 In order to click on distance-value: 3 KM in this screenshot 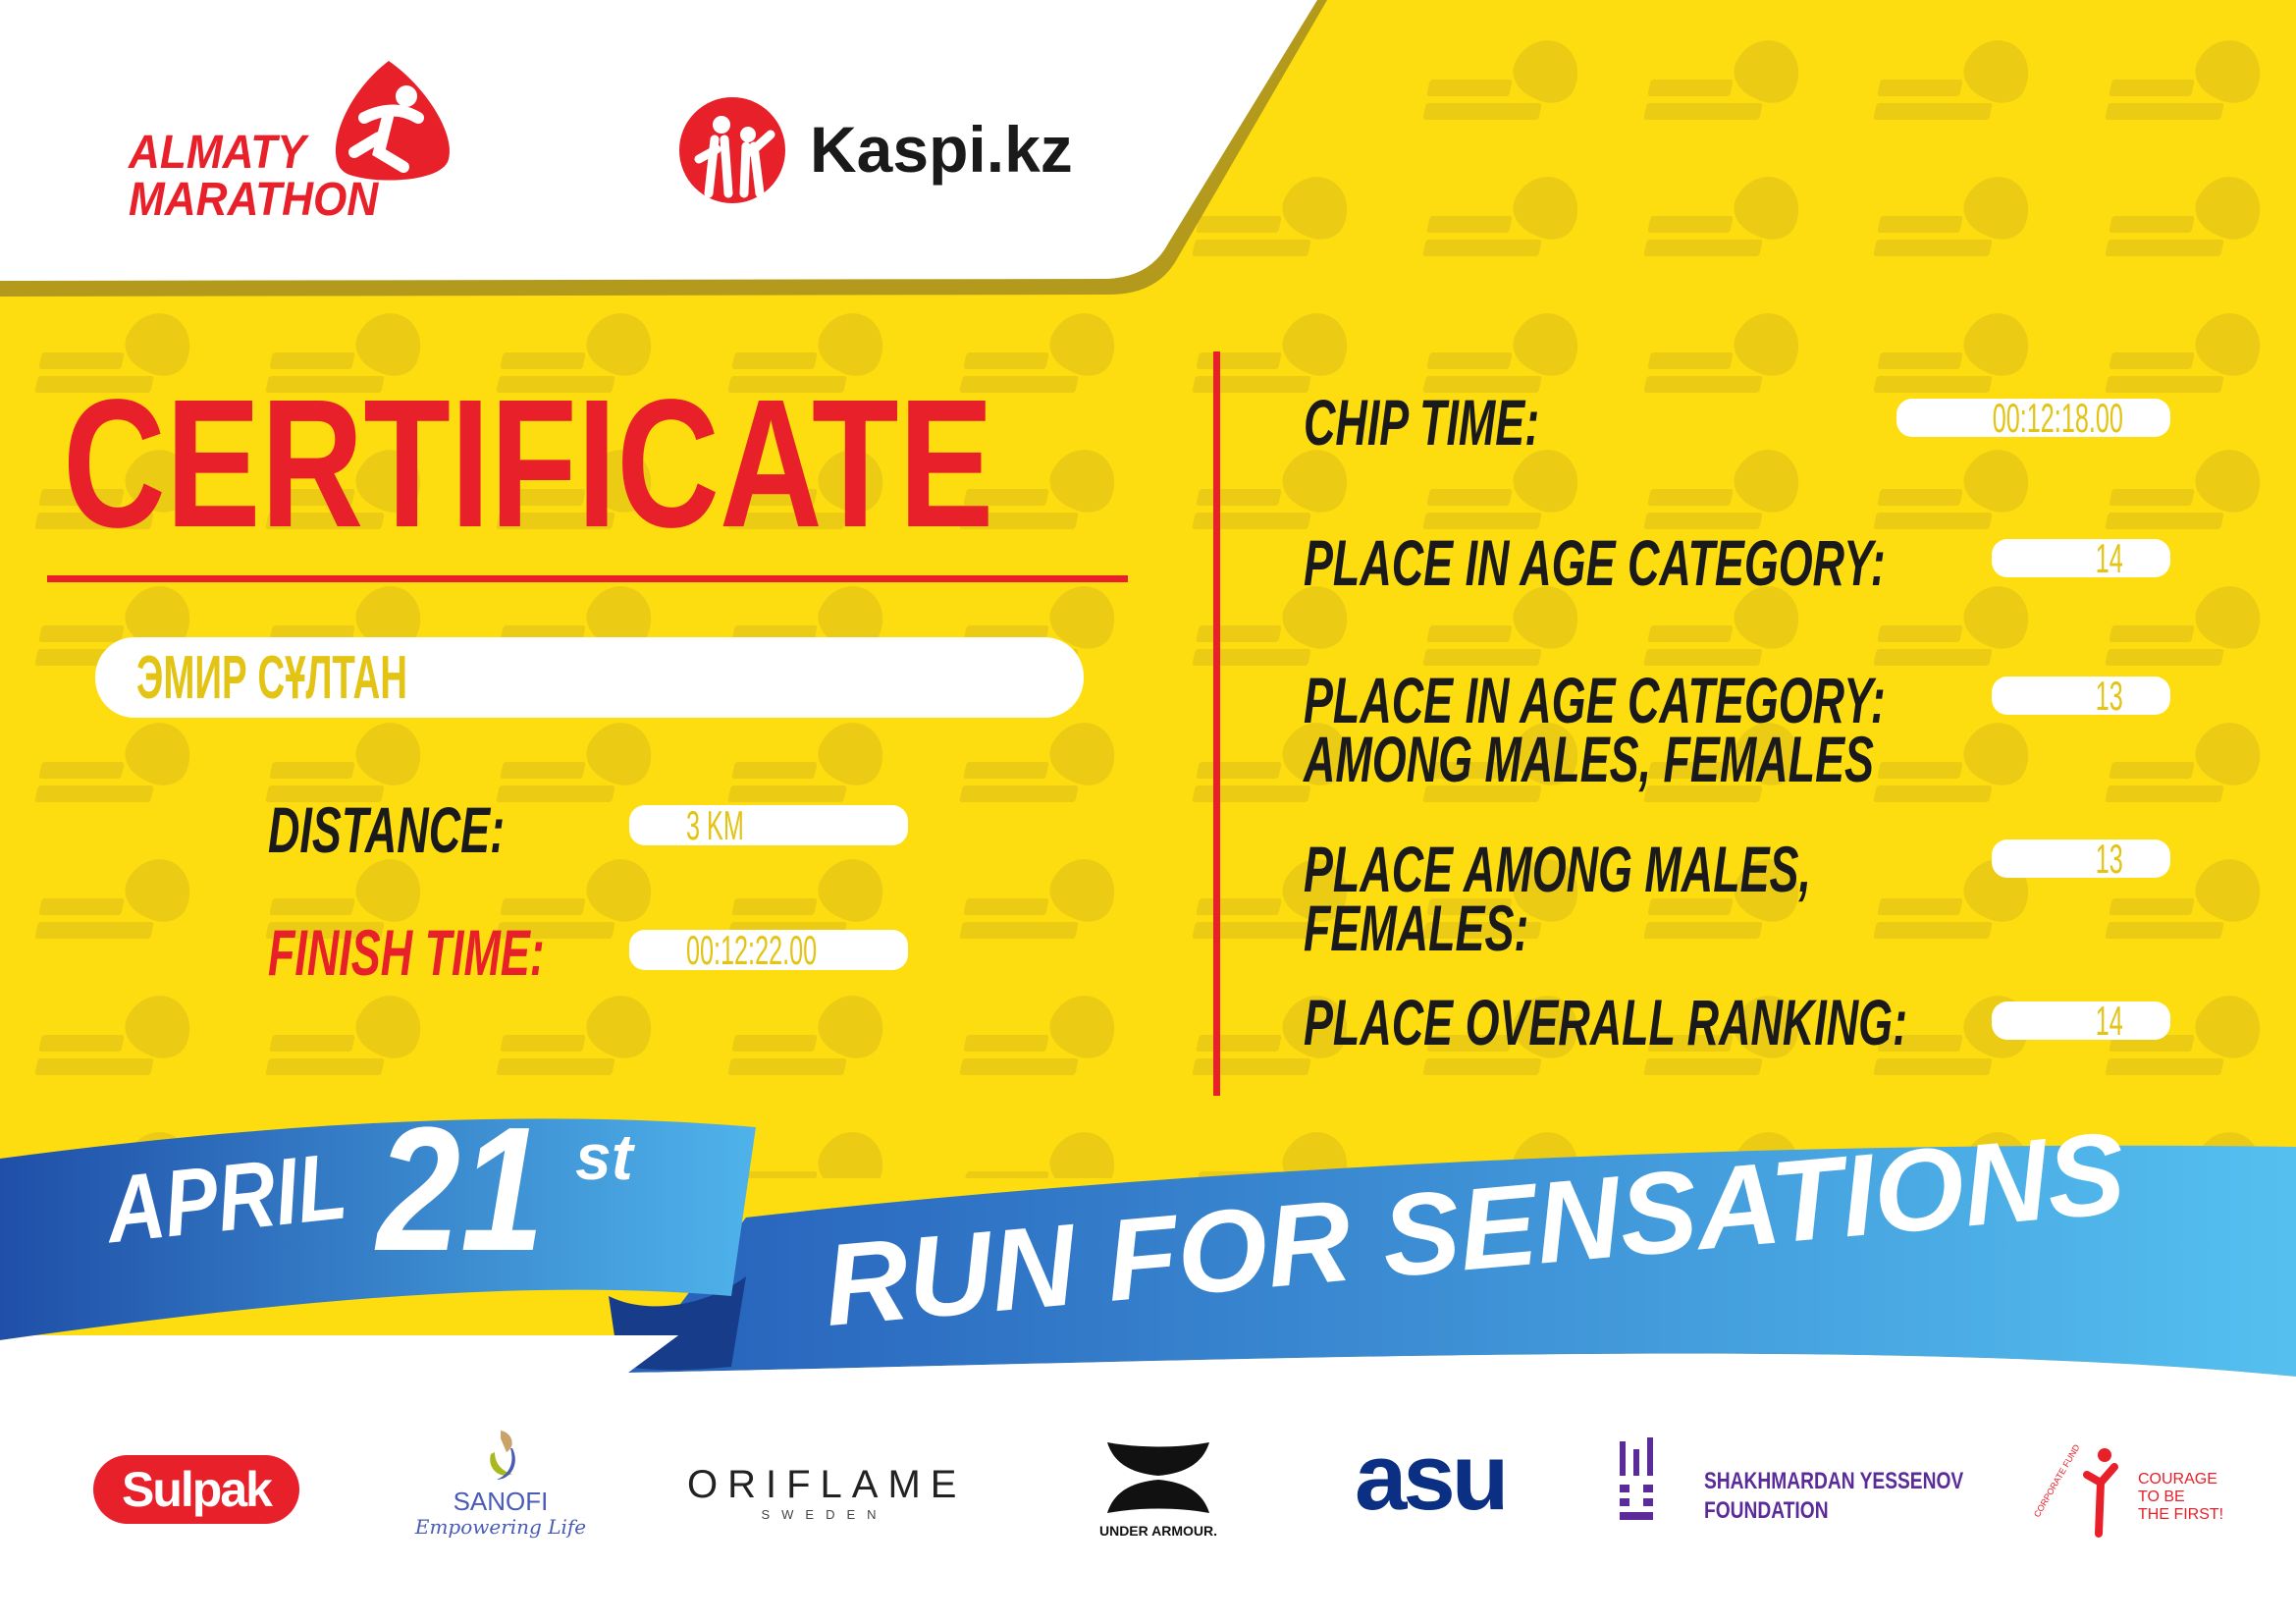, I will do `click(715, 824)`.